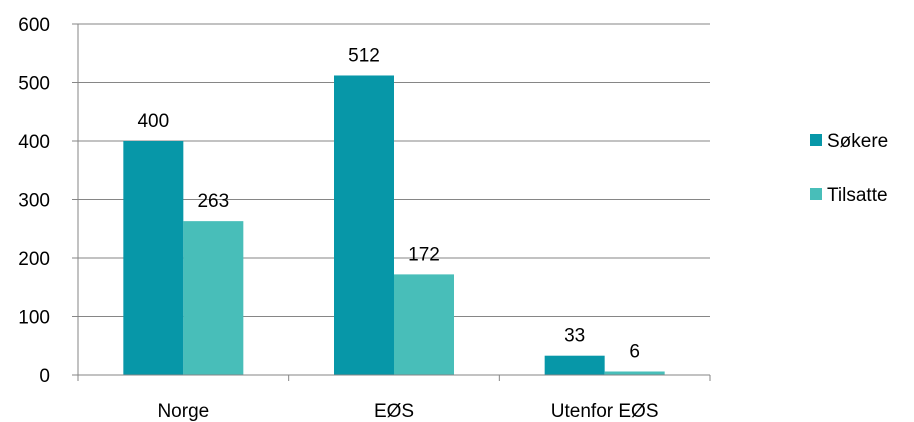  Describe the element at coordinates (816, 140) in the screenshot. I see `legend-swatch-Søkere` at that location.